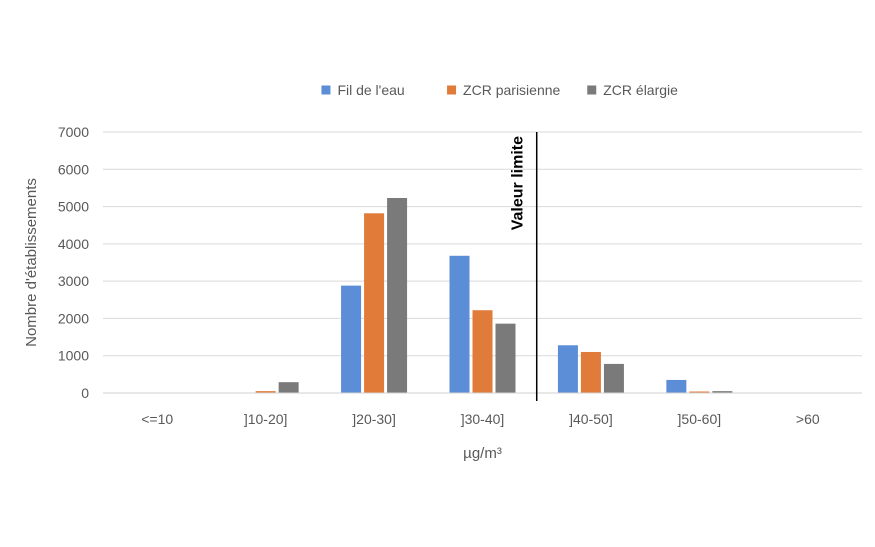 The image size is (875, 547). What do you see at coordinates (640, 90) in the screenshot?
I see `legend-label: ZCR élargie` at bounding box center [640, 90].